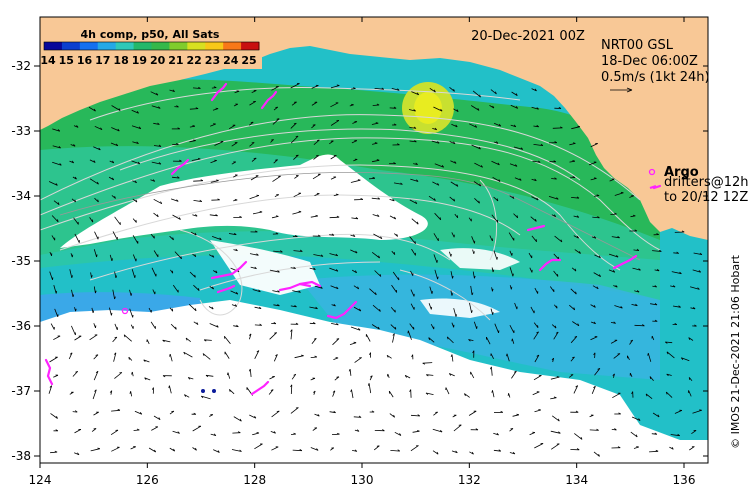 This screenshot has width=750, height=496. Describe the element at coordinates (139, 60) in the screenshot. I see `colorbar-tick-label: 19` at that location.